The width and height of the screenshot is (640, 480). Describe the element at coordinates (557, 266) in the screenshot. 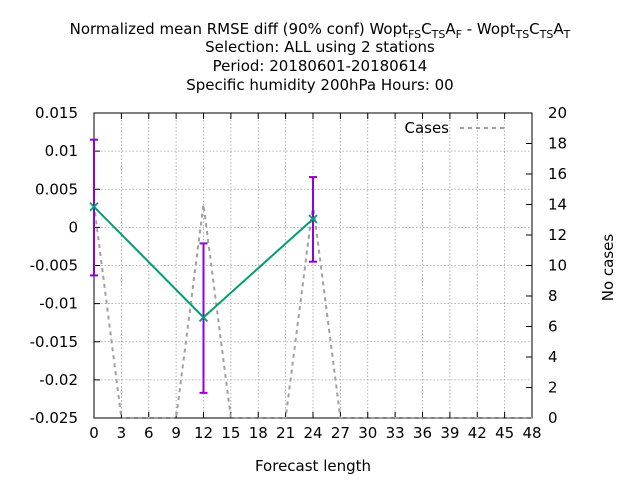

I see `y2-tick-label: 10` at that location.